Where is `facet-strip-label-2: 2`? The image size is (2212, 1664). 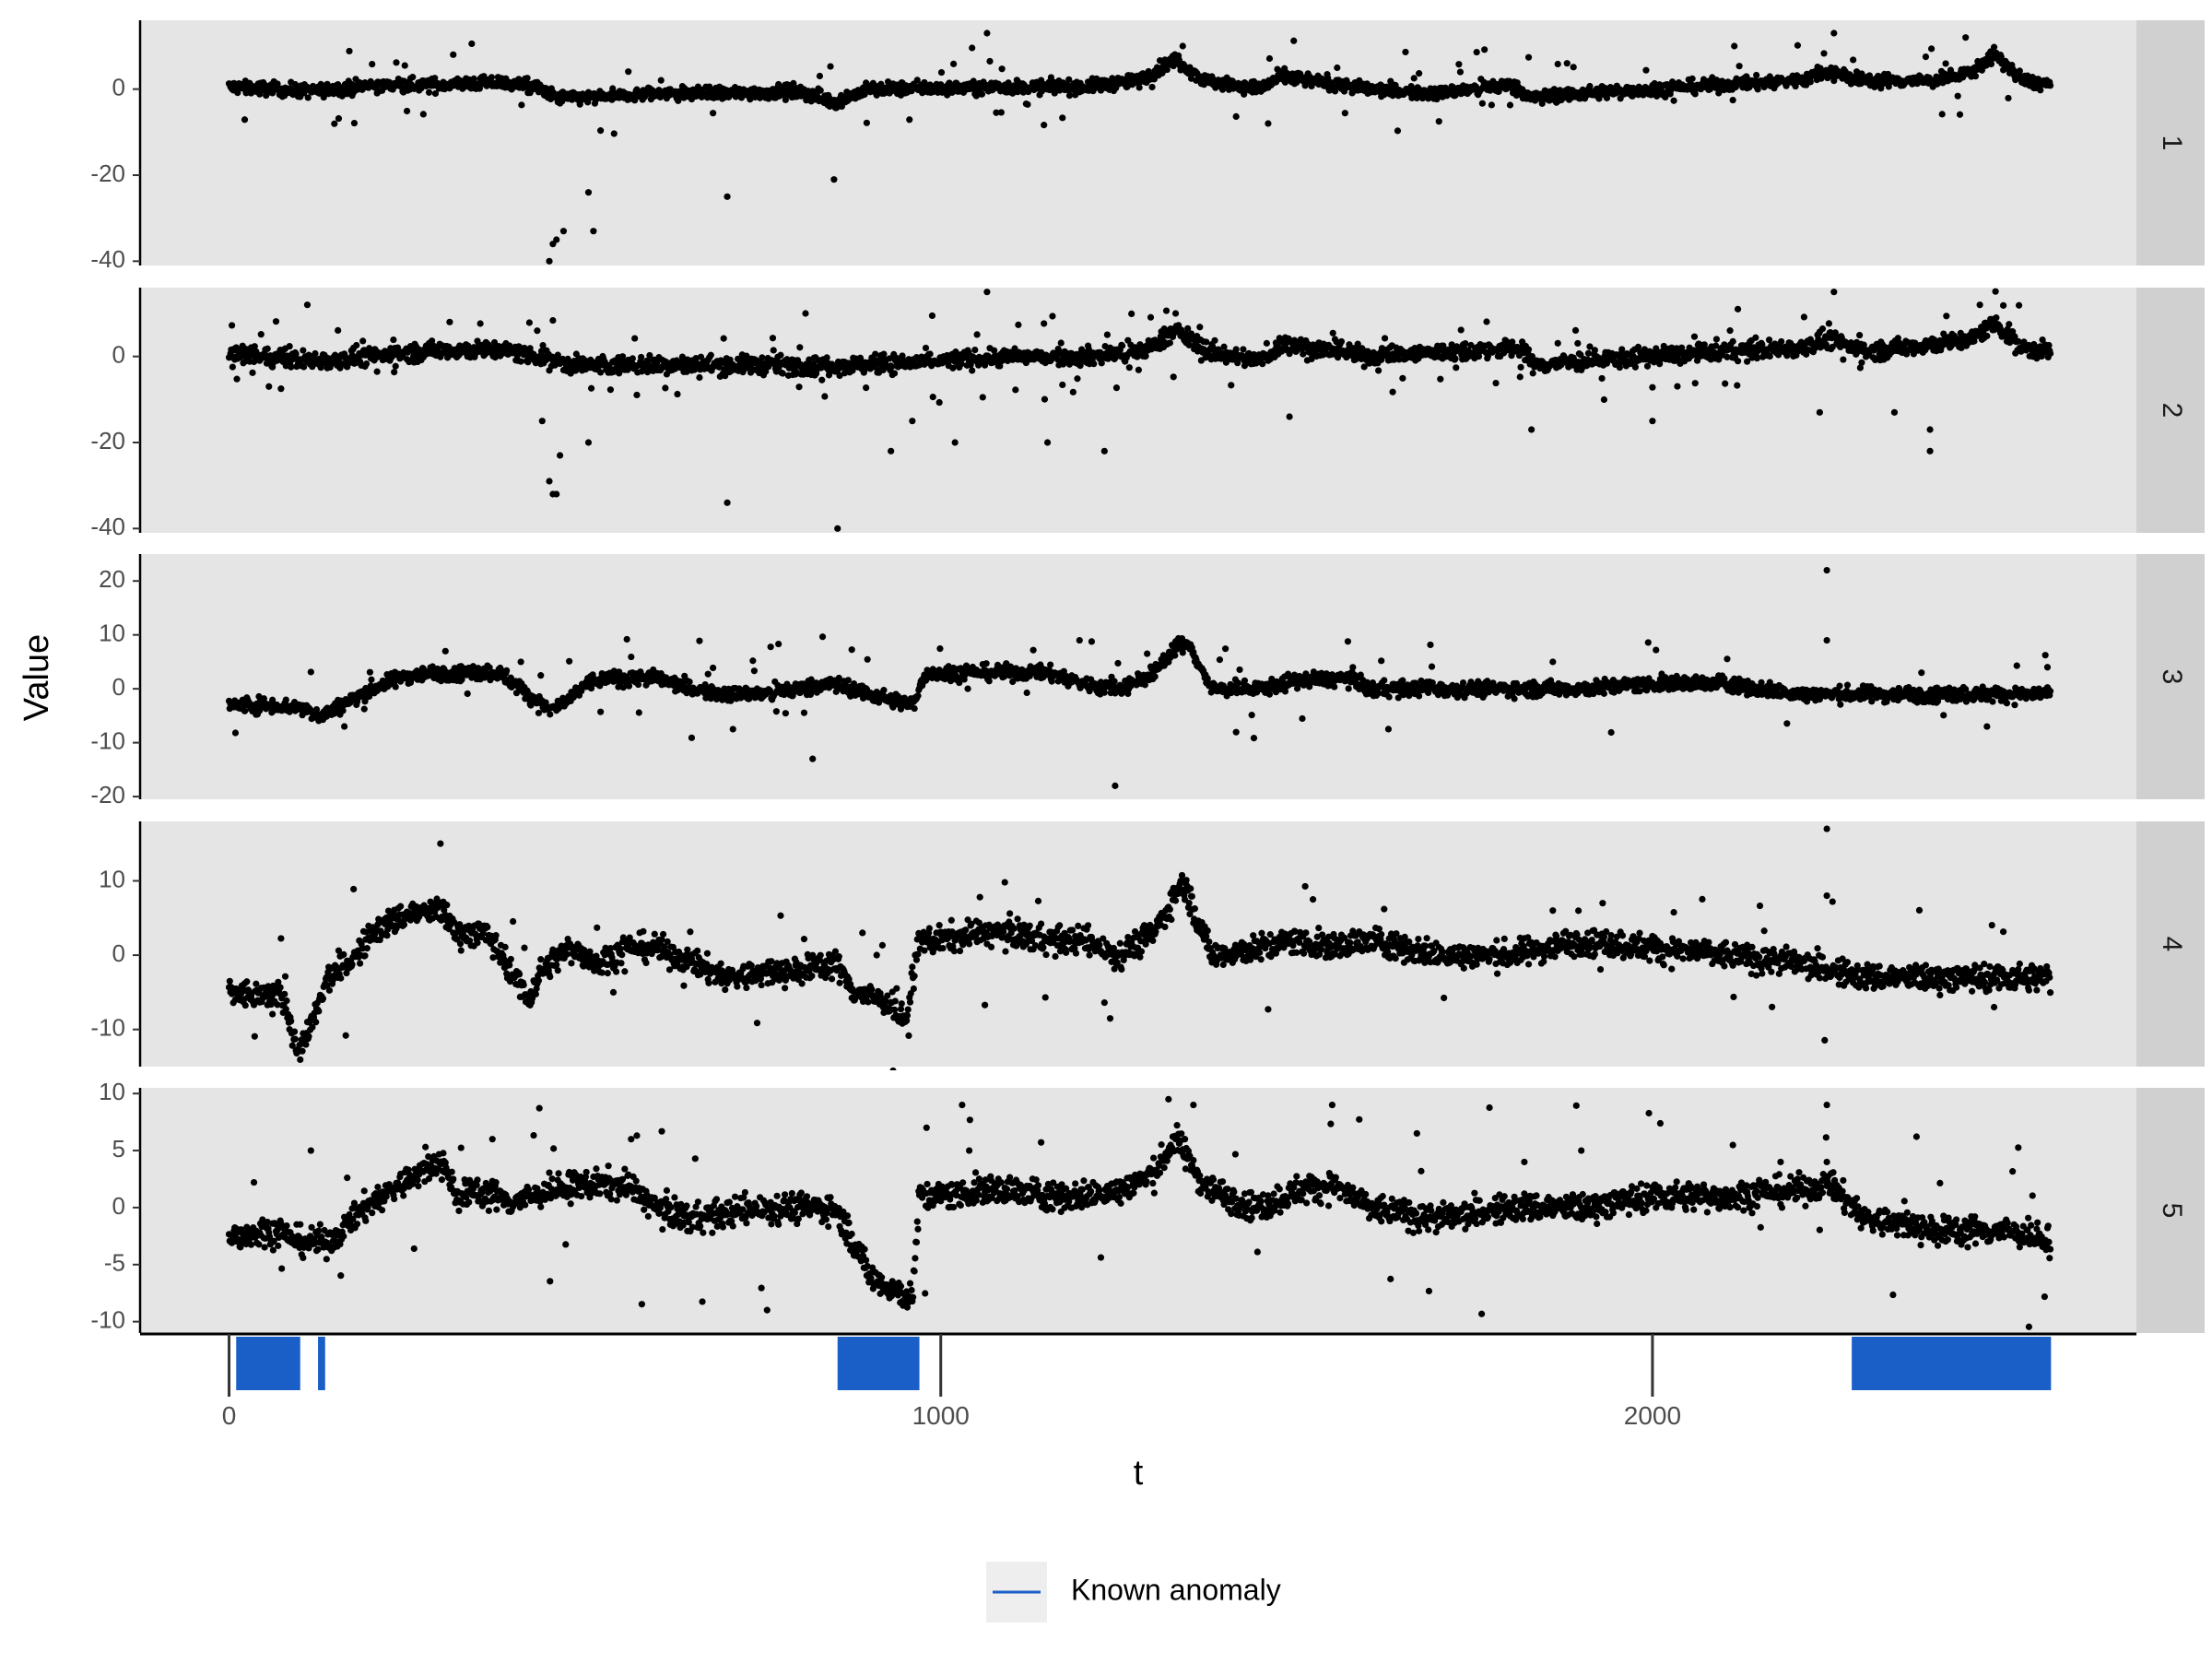
facet-strip-label-2: 2 is located at coordinates (2172, 411).